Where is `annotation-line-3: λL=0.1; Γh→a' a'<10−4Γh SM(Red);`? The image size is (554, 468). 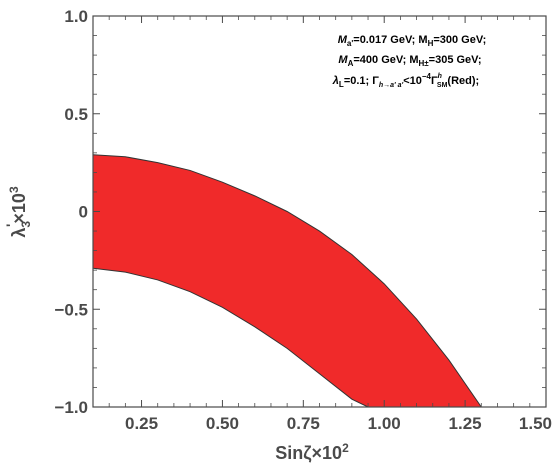
annotation-line-3: λL=0.1; Γh→a' a'<10−4Γh SM(Red); is located at coordinates (405, 80).